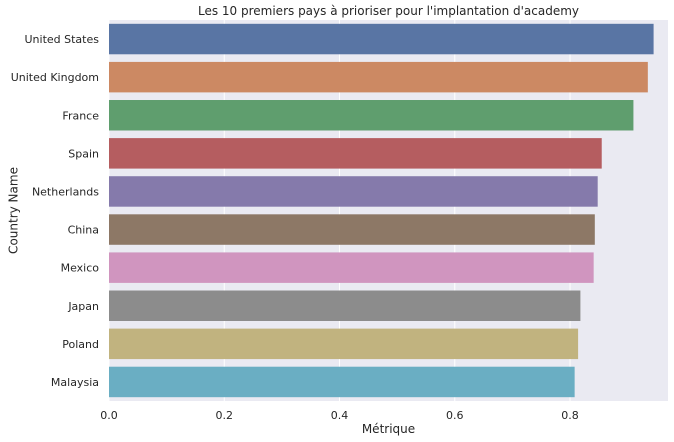 The image size is (674, 442). What do you see at coordinates (225, 415) in the screenshot?
I see `x-tick-label: 0.2` at bounding box center [225, 415].